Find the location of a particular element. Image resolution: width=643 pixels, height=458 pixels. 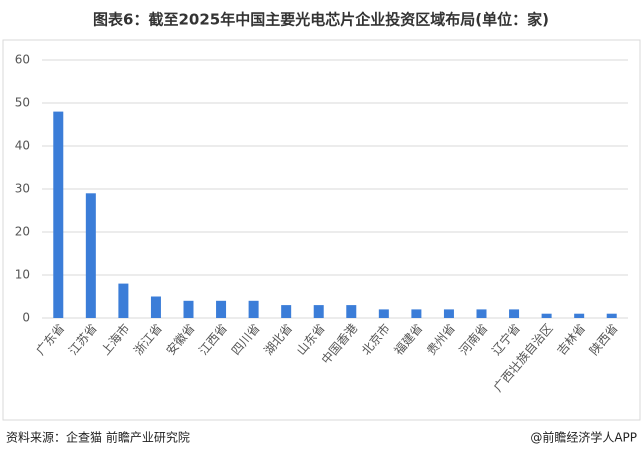

x-tick-label: 湖北省 is located at coordinates (278, 339).